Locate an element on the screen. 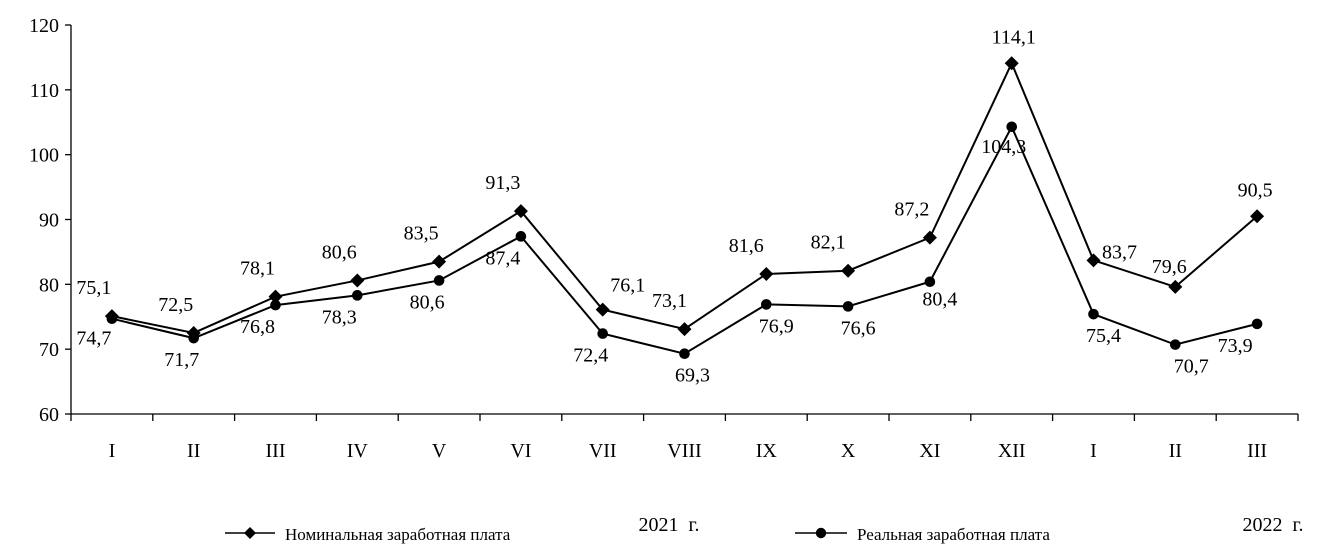 This screenshot has height=544, width=1318. x-tick-label: VI is located at coordinates (520, 451).